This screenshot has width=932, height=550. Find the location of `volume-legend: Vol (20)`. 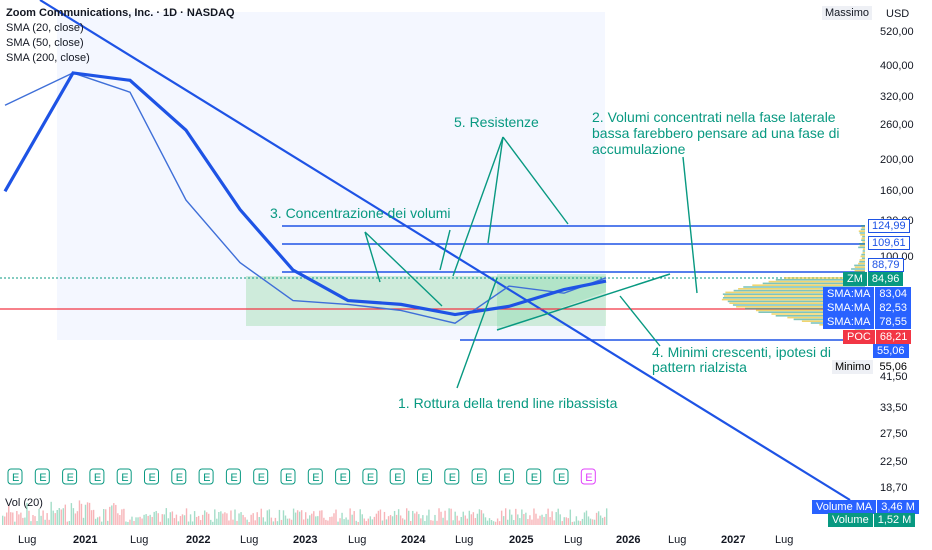

volume-legend: Vol (20) is located at coordinates (24, 503).